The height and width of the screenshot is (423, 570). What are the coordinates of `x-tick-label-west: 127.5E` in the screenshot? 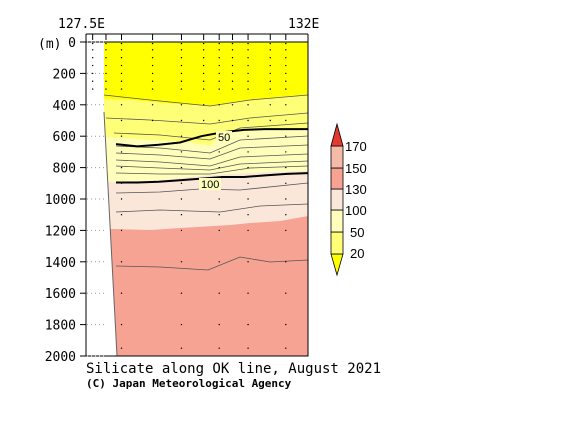 It's located at (81, 24).